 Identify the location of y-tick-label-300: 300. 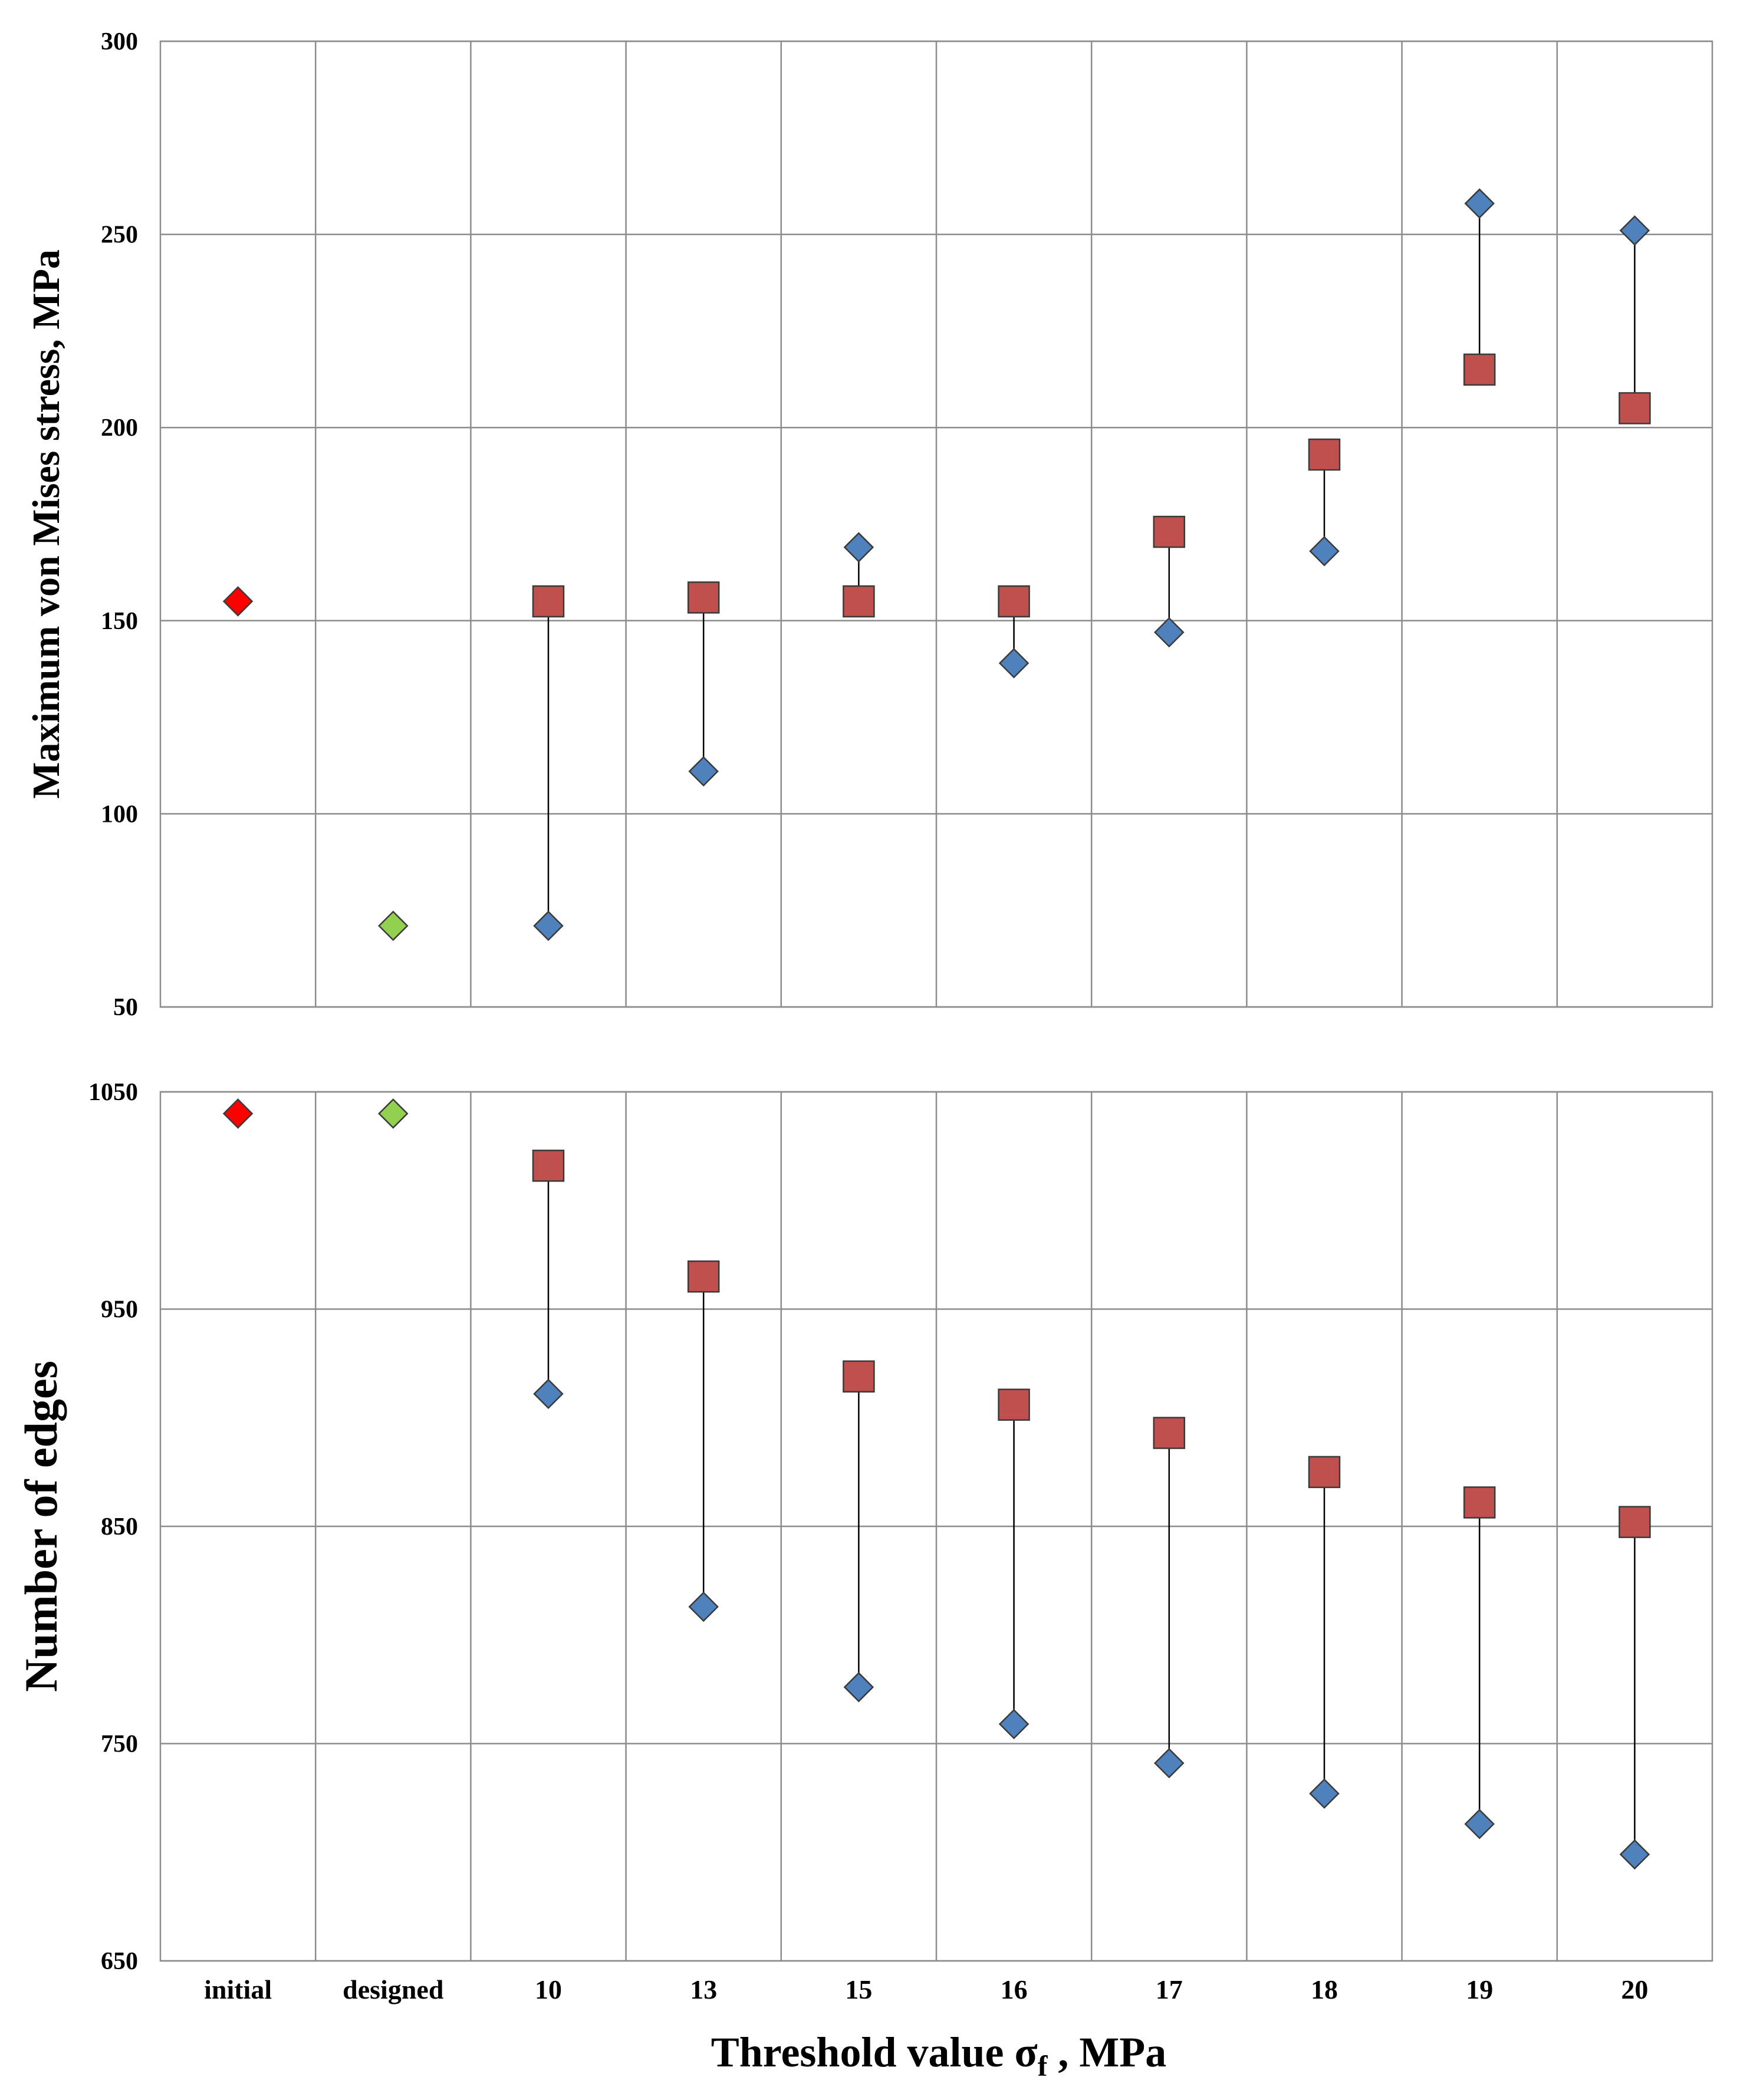
(120, 42).